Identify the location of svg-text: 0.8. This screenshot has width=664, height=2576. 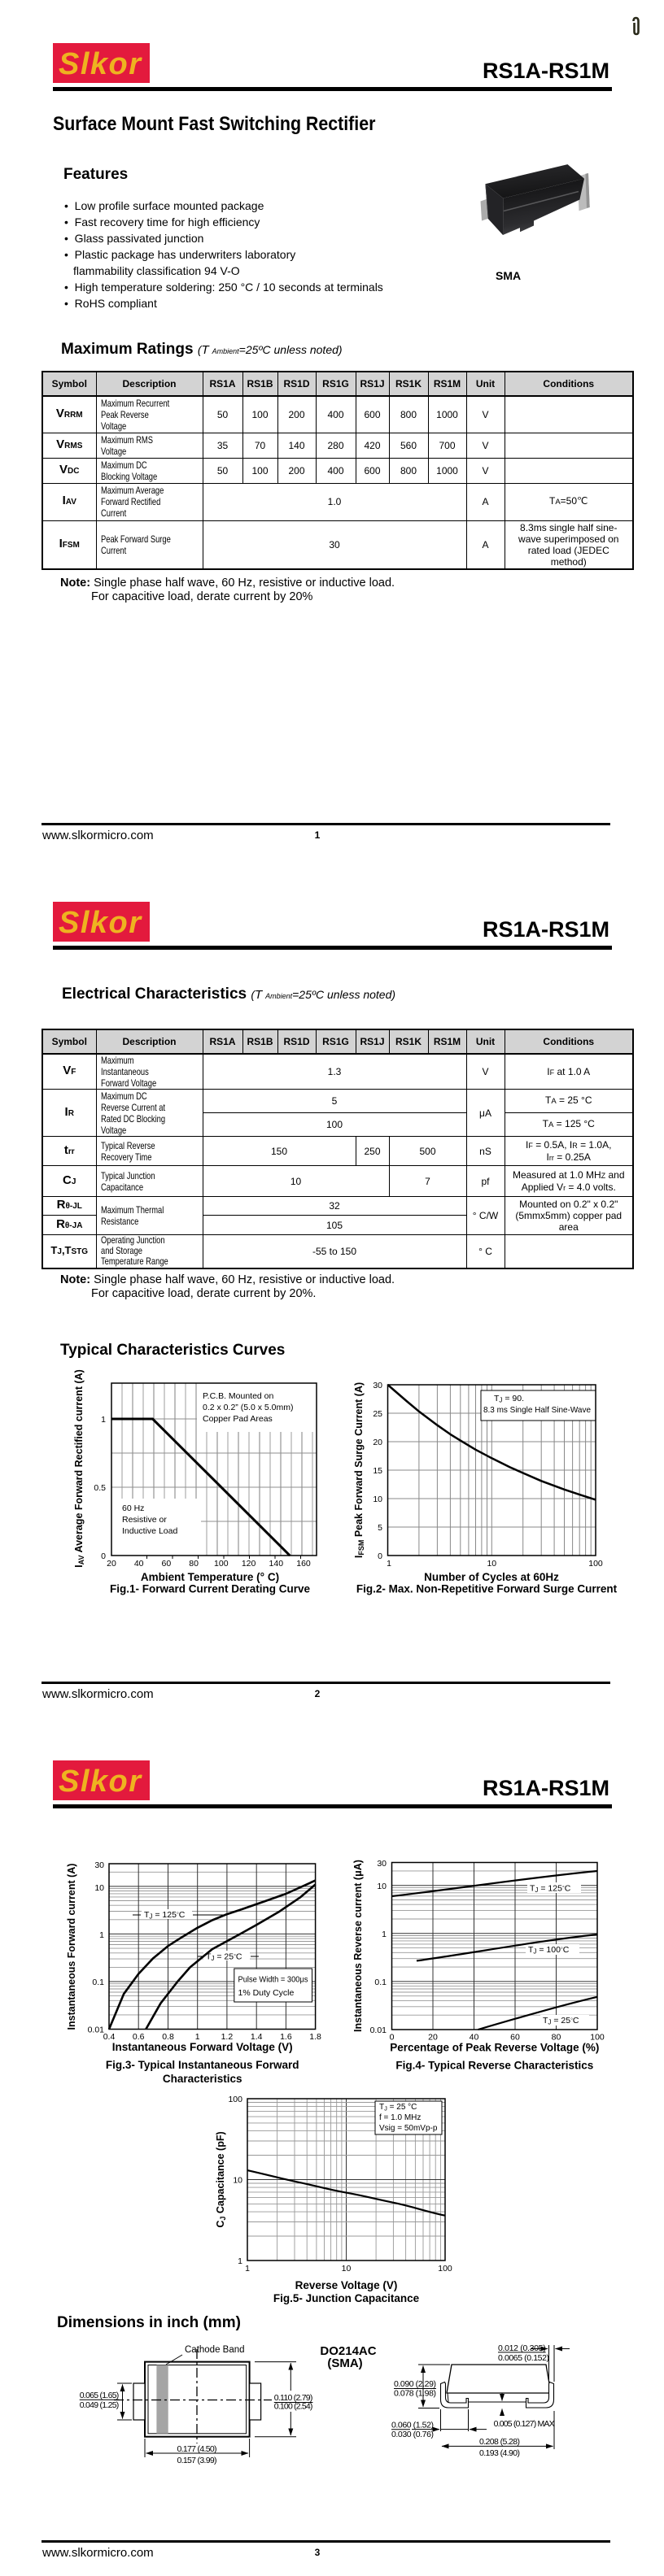
(168, 2037).